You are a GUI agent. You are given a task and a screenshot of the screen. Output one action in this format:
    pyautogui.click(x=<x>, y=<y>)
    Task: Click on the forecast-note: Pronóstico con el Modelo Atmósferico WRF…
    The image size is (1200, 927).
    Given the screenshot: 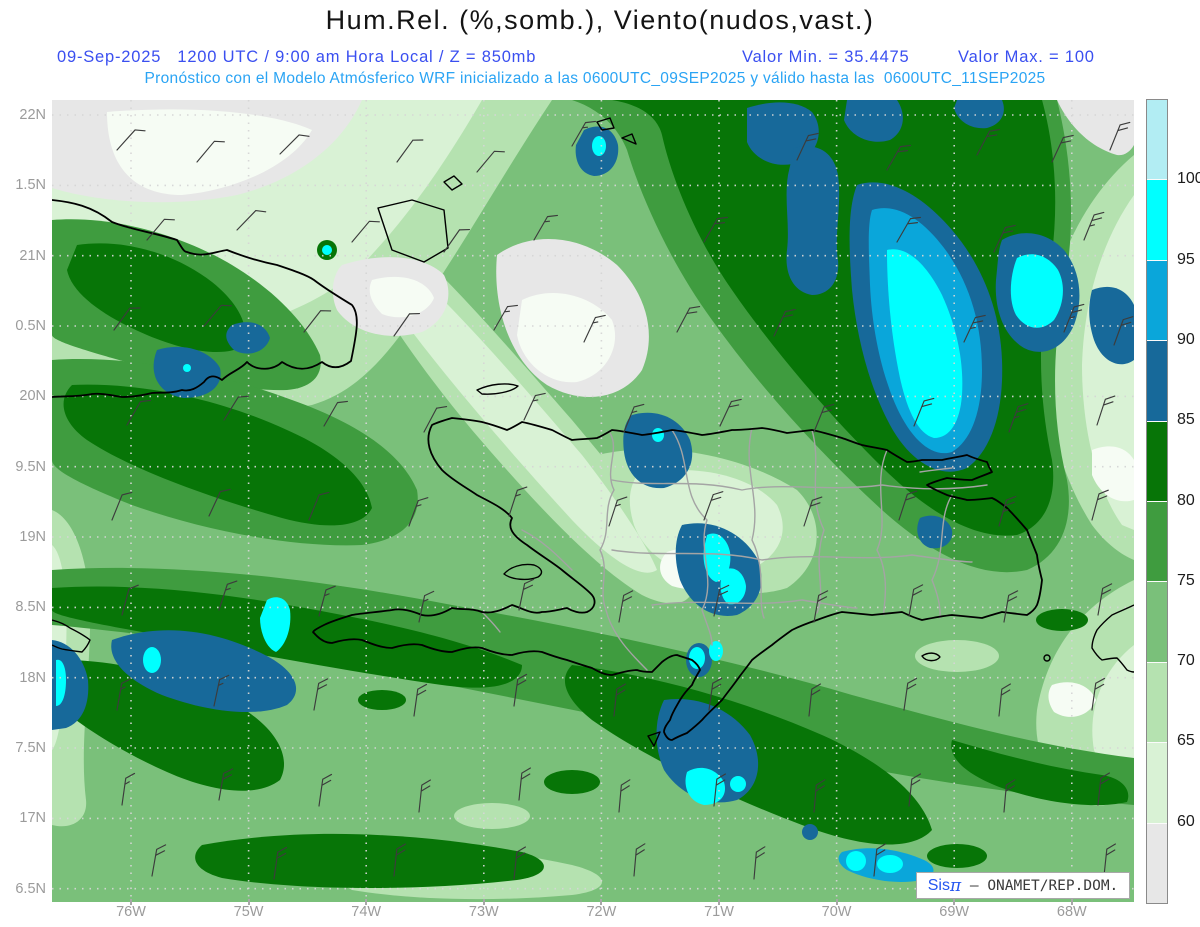 What is the action you would take?
    pyautogui.click(x=595, y=78)
    